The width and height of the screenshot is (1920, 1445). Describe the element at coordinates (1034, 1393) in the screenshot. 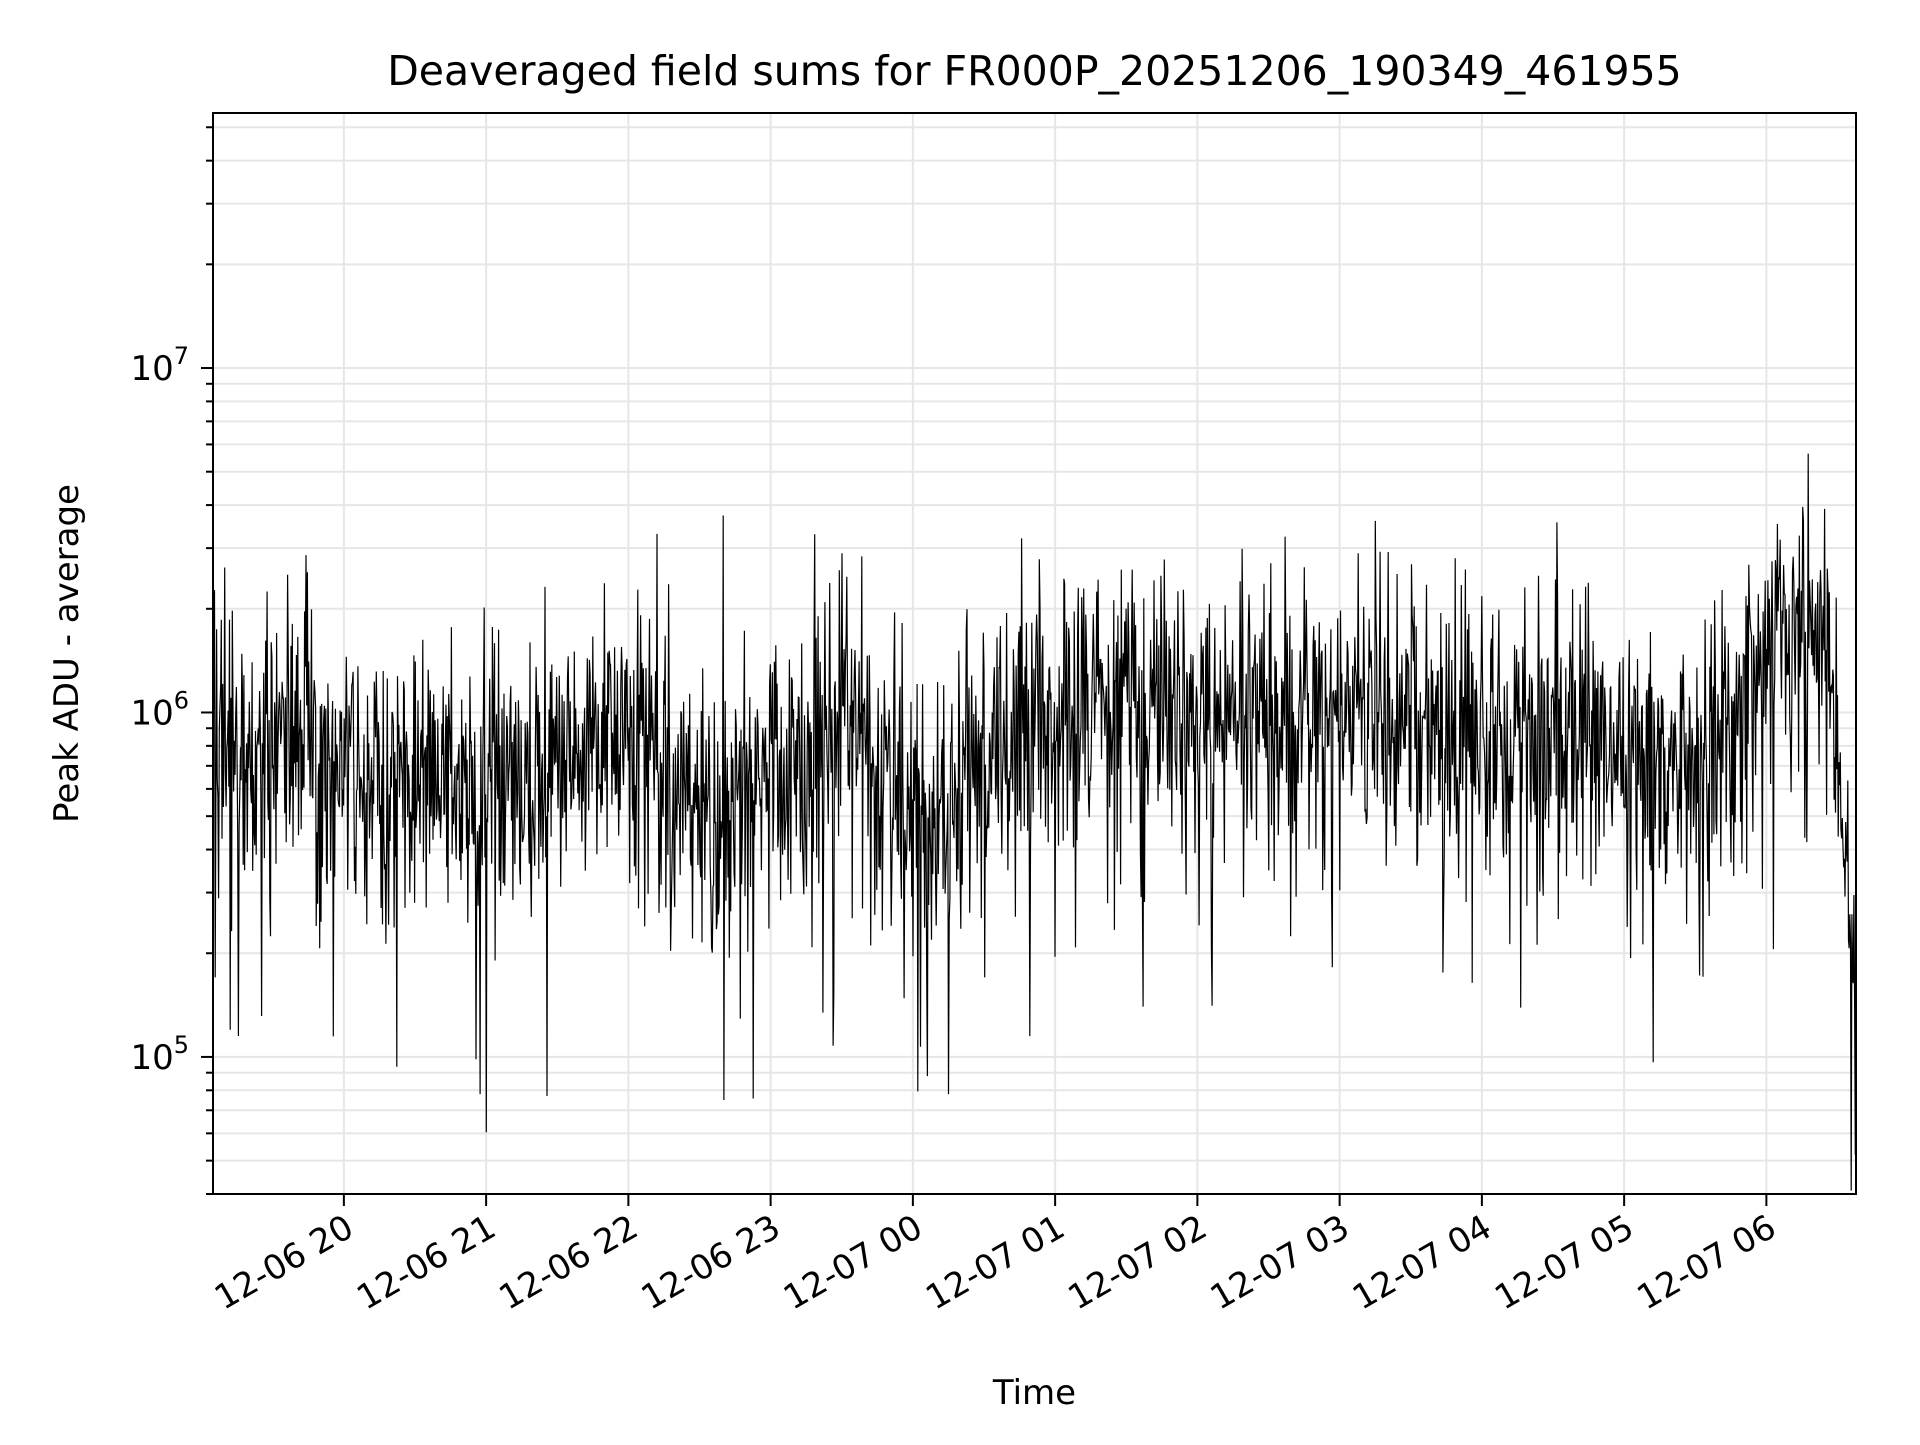

I see `x-axis-label: Time` at that location.